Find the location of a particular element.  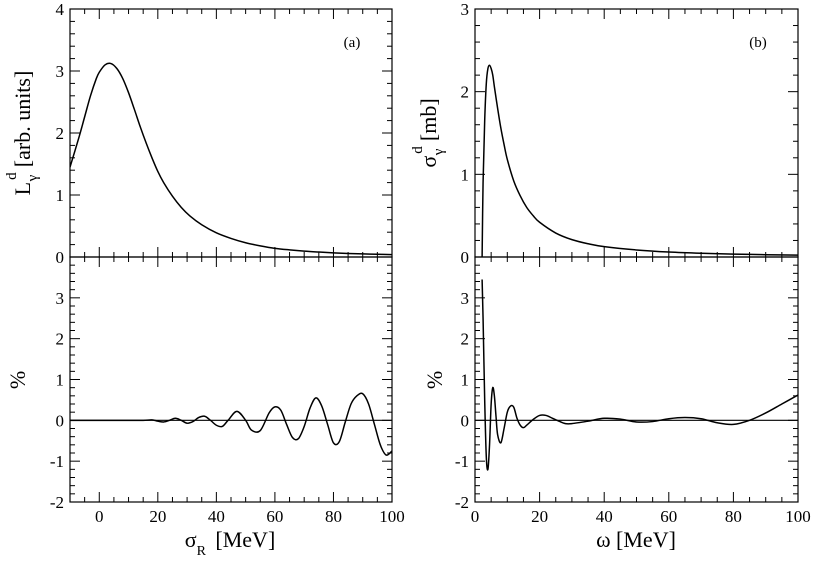

a-top-series-line is located at coordinates (231, 159).